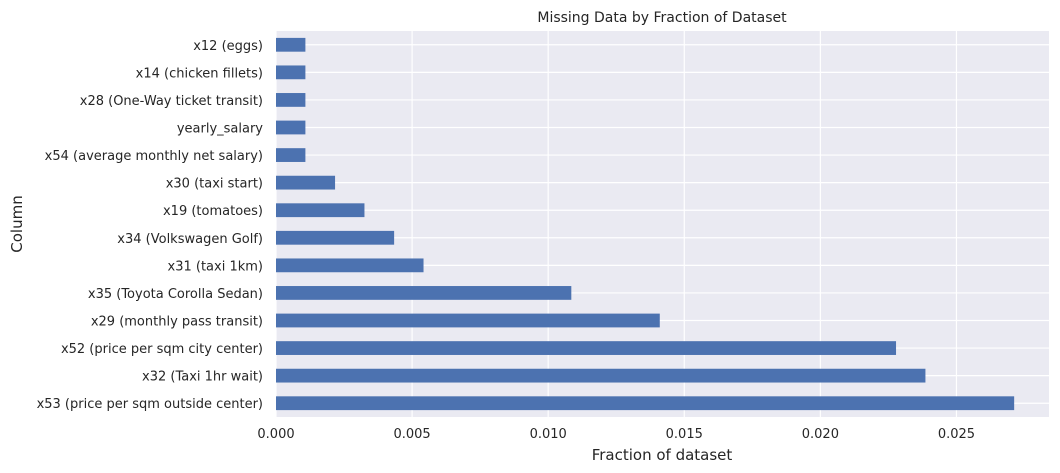  What do you see at coordinates (154, 156) in the screenshot?
I see `y-tick-label: x54 (average monthly net salary)` at bounding box center [154, 156].